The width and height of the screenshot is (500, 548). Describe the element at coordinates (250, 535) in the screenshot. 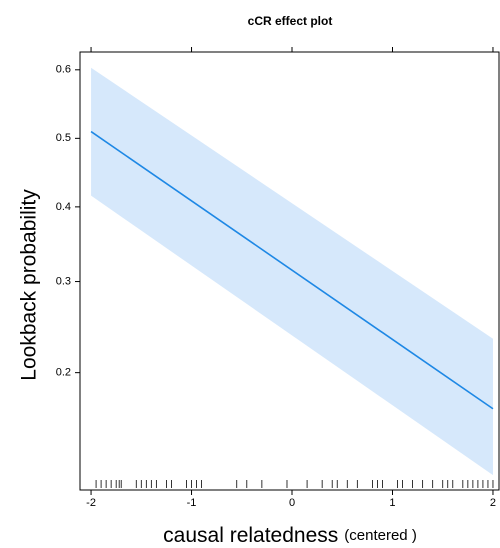

I see `x-axis-label-main: causal relatedness` at that location.